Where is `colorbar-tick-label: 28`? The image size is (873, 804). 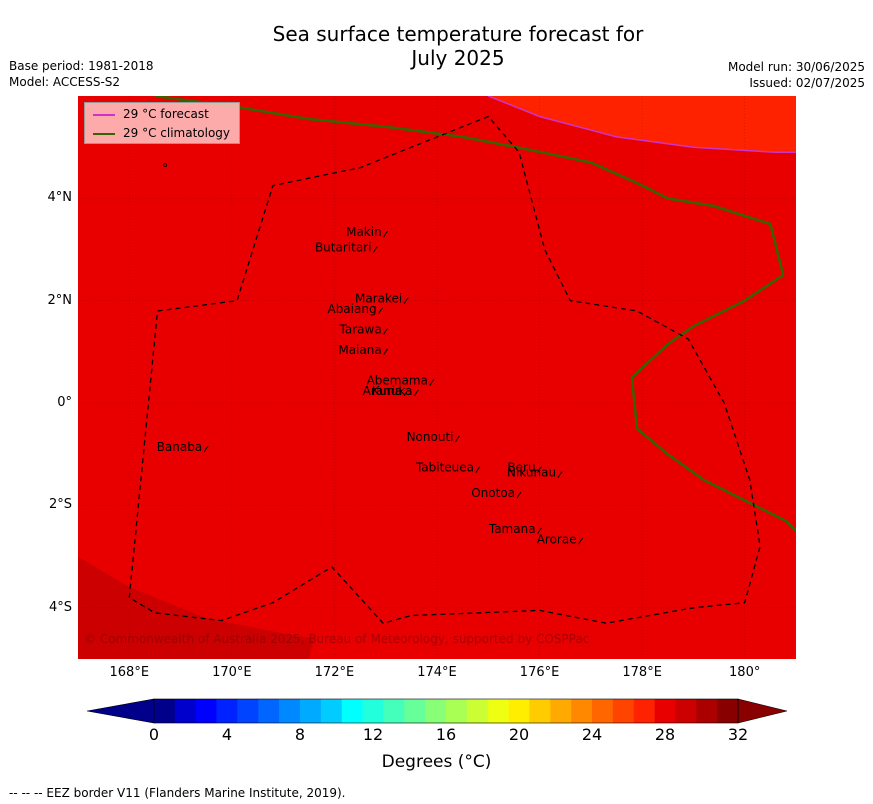
colorbar-tick-label: 28 is located at coordinates (665, 734).